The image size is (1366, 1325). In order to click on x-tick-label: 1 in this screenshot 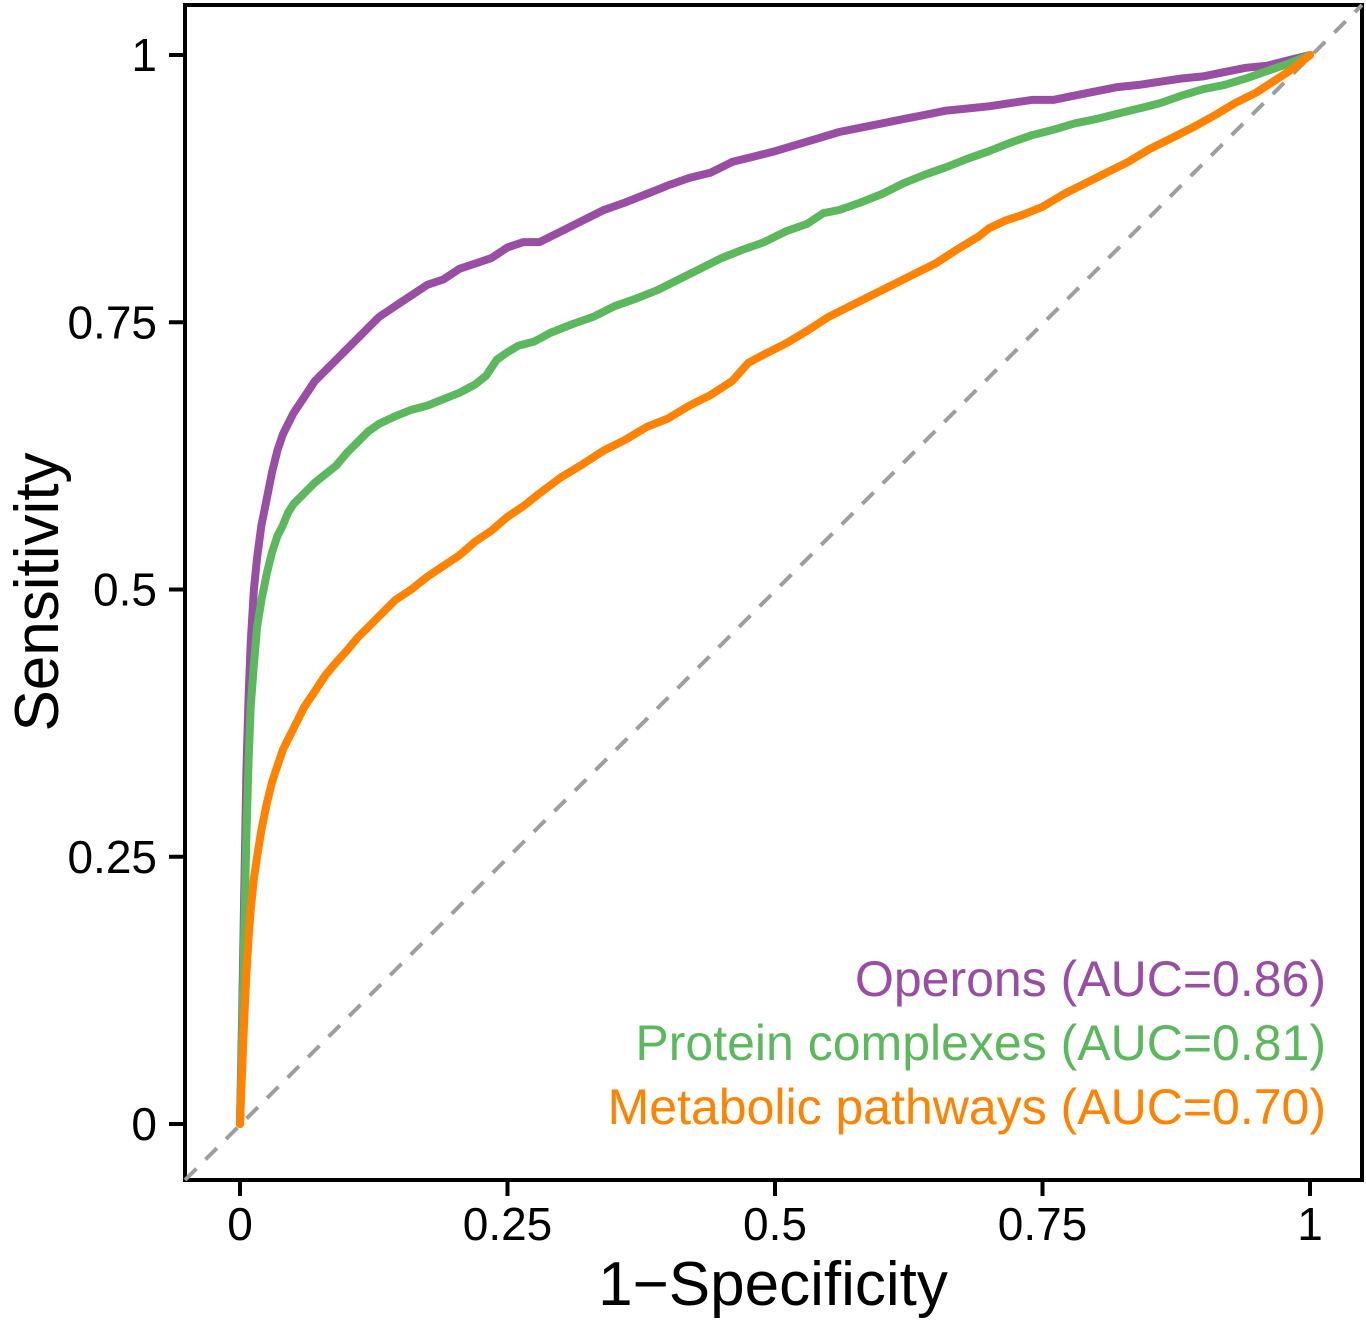, I will do `click(1310, 1224)`.